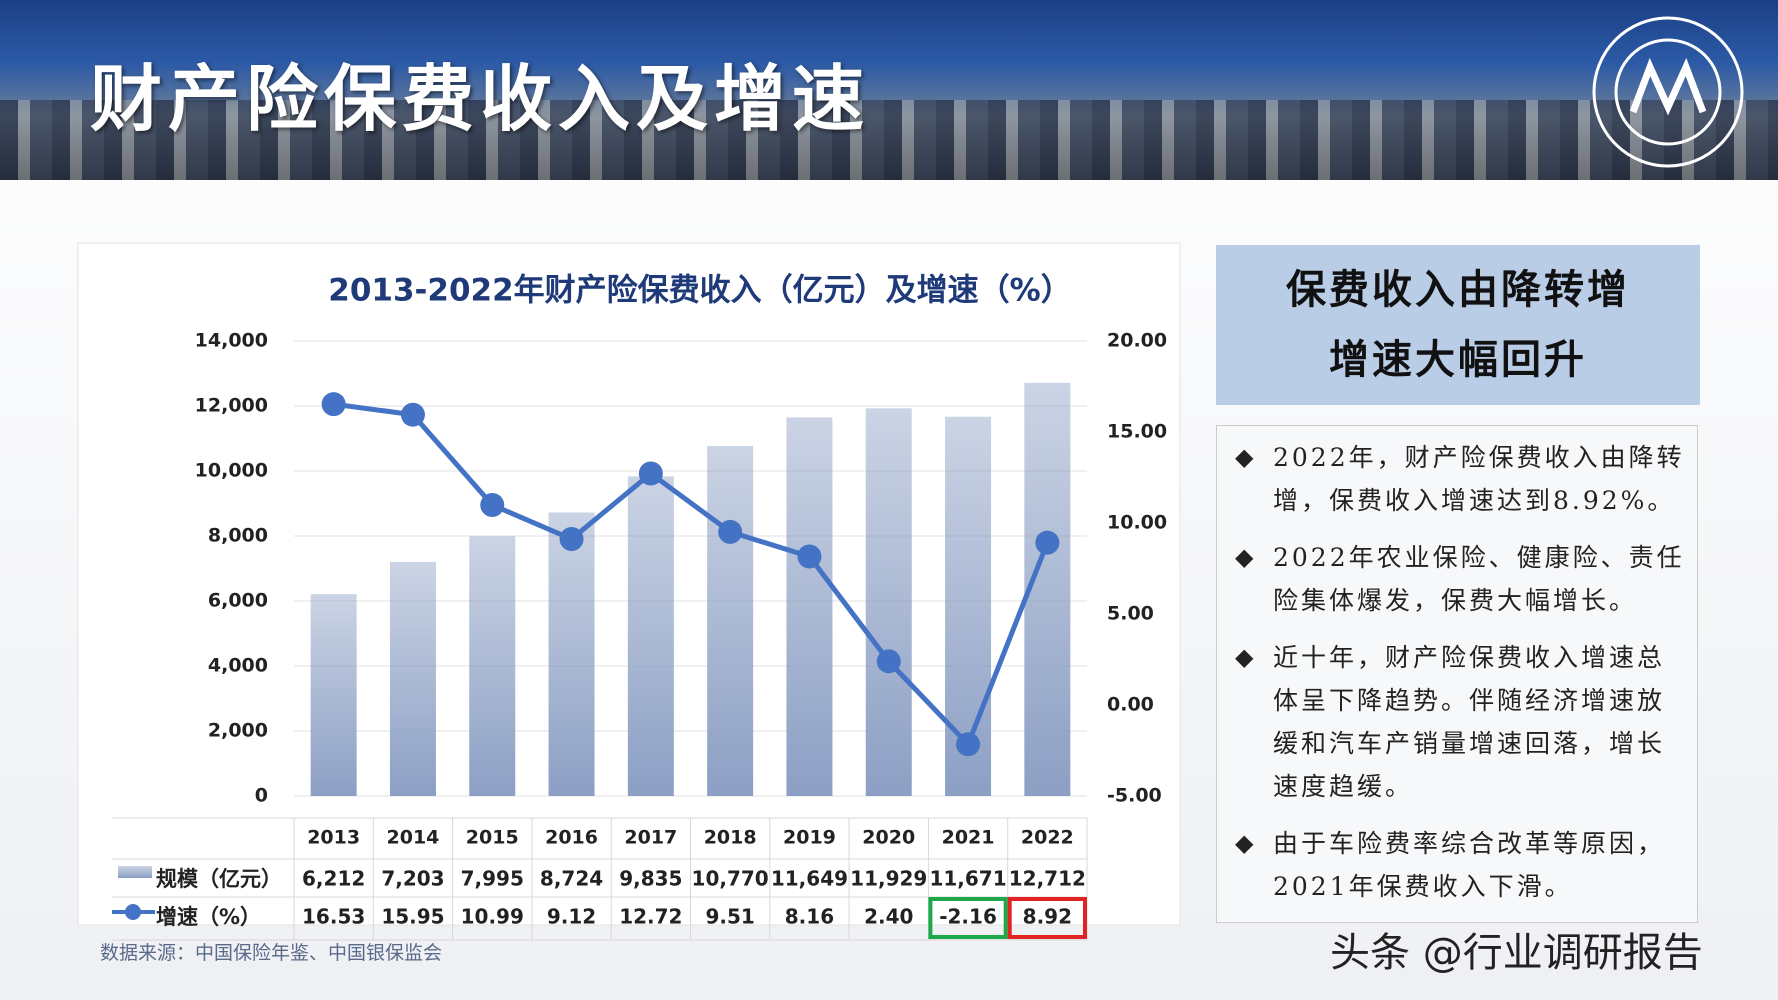  I want to click on bullet: ◆ 2022年，财产险保费收入由降转增，保费收入增速达到8.92%。, so click(1462, 479).